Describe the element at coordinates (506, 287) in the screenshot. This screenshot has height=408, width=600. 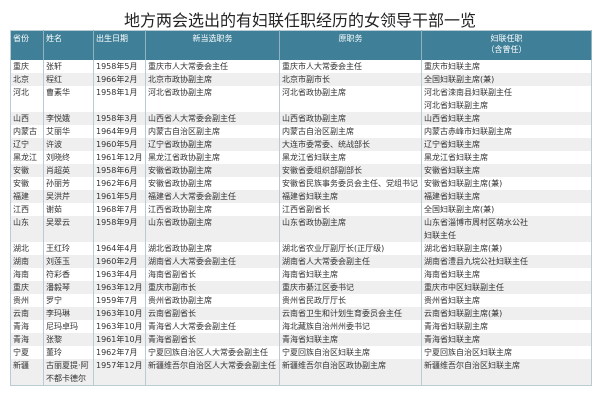
I see `cell-womens-federation: 重庆市中区妇联副主任` at that location.